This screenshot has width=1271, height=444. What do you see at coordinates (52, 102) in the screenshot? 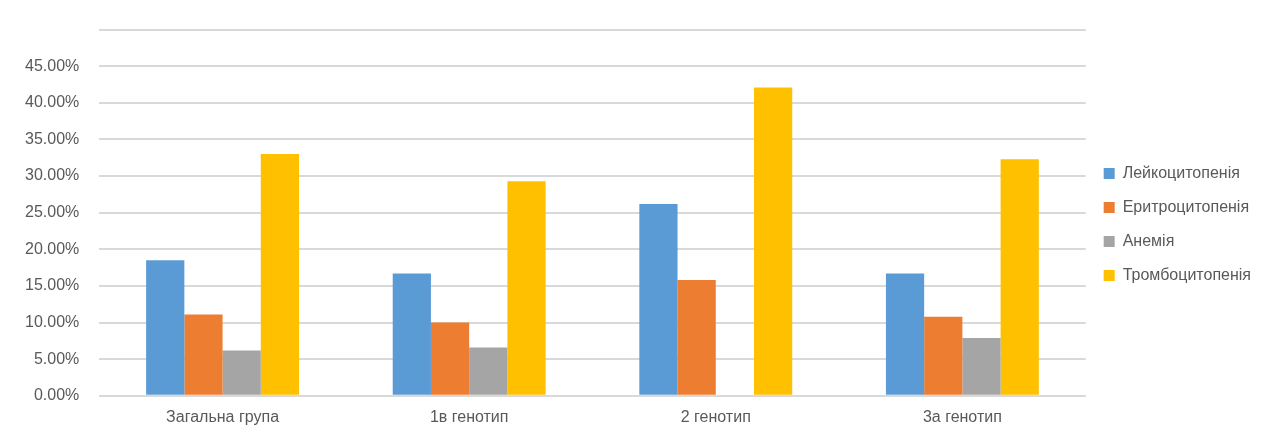
I see `y-tick-label: 40.00%` at bounding box center [52, 102].